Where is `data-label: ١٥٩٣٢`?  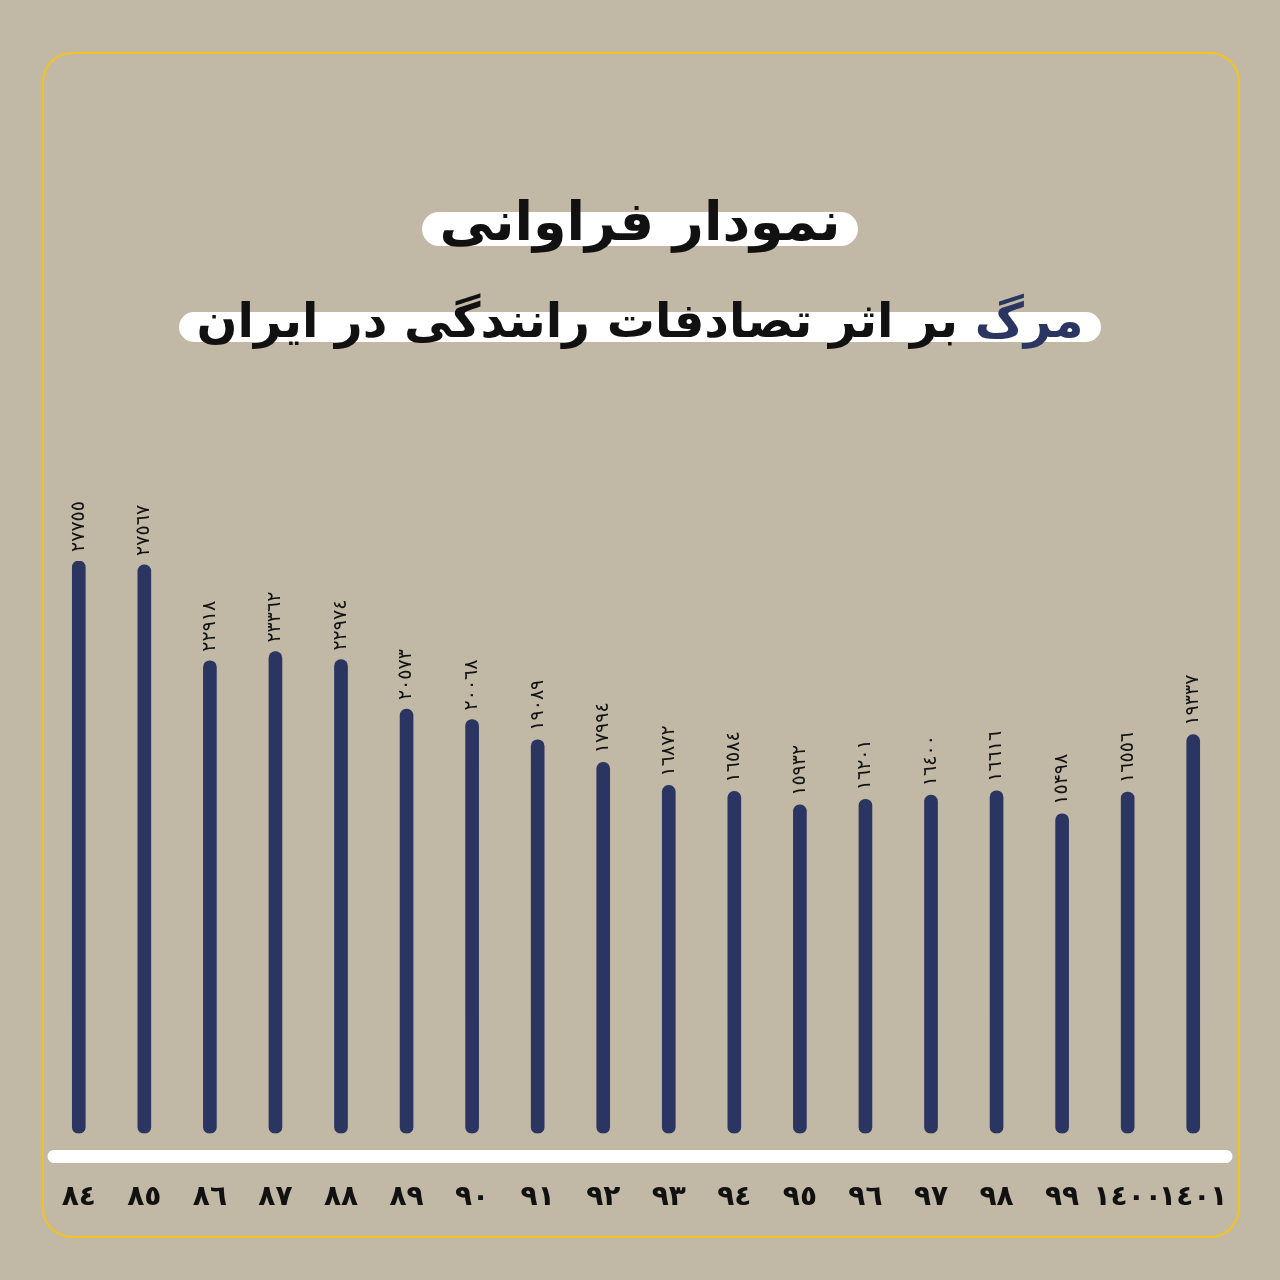 data-label: ١٥٩٣٢ is located at coordinates (797, 770).